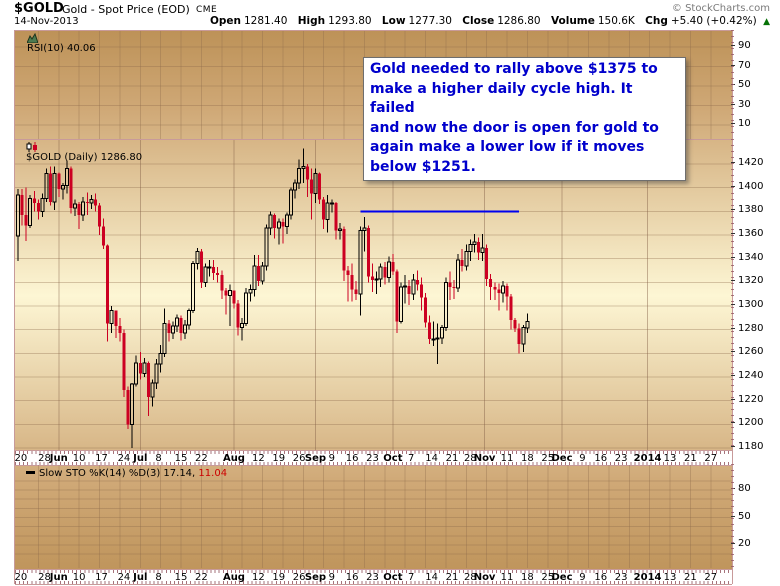 The height and width of the screenshot is (586, 780). I want to click on date-tick-label: Dec, so click(562, 577).